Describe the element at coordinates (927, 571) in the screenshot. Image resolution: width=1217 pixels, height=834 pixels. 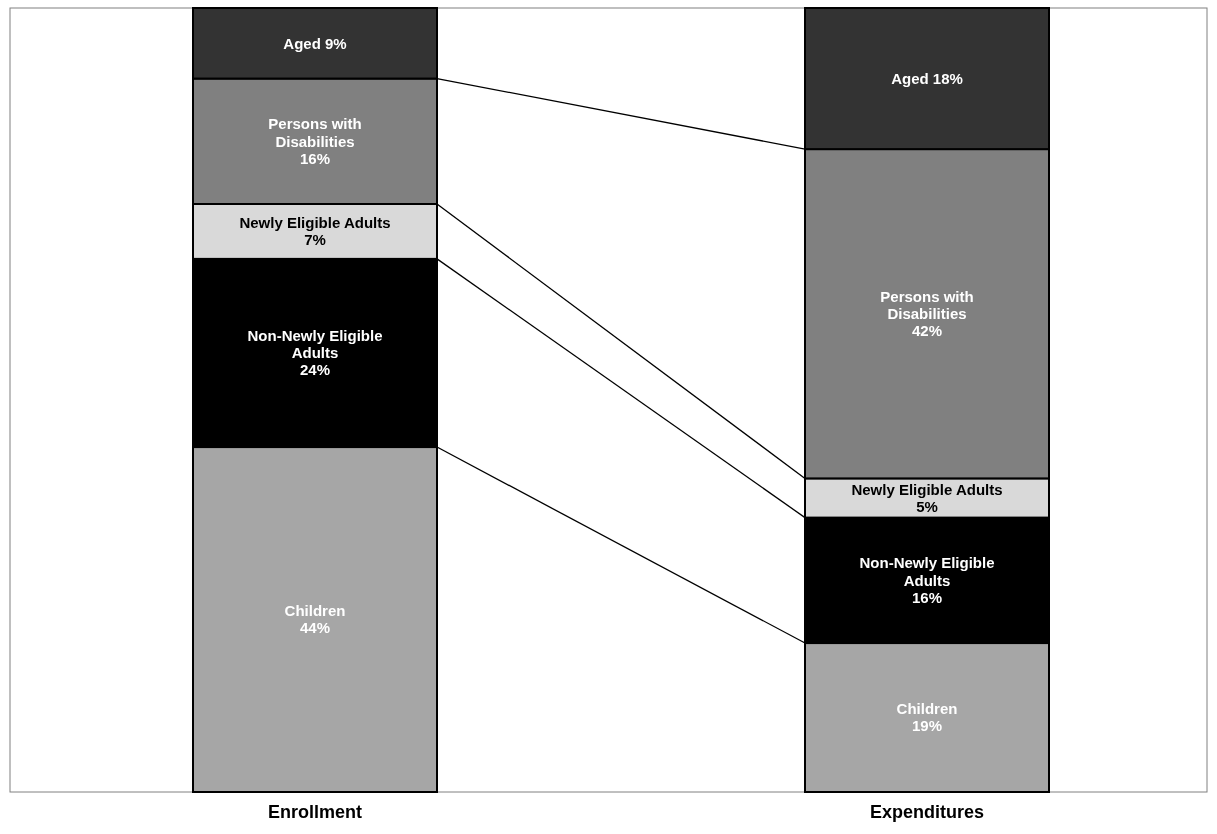
I see `series-label: Non-Newly Eligible Adults` at that location.